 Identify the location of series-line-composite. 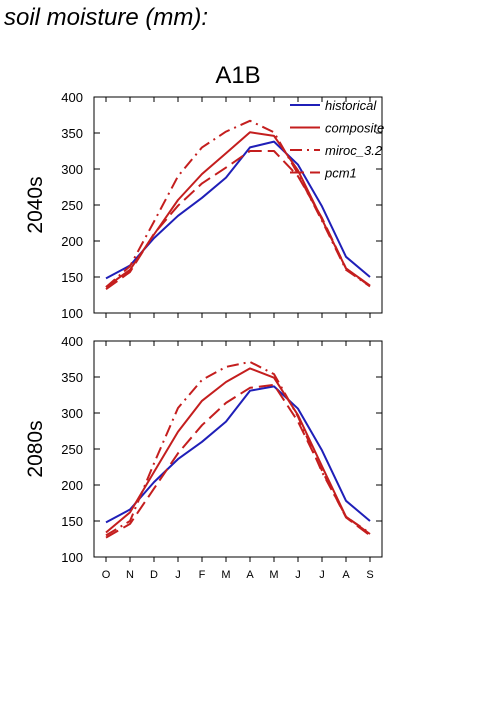
(238, 451).